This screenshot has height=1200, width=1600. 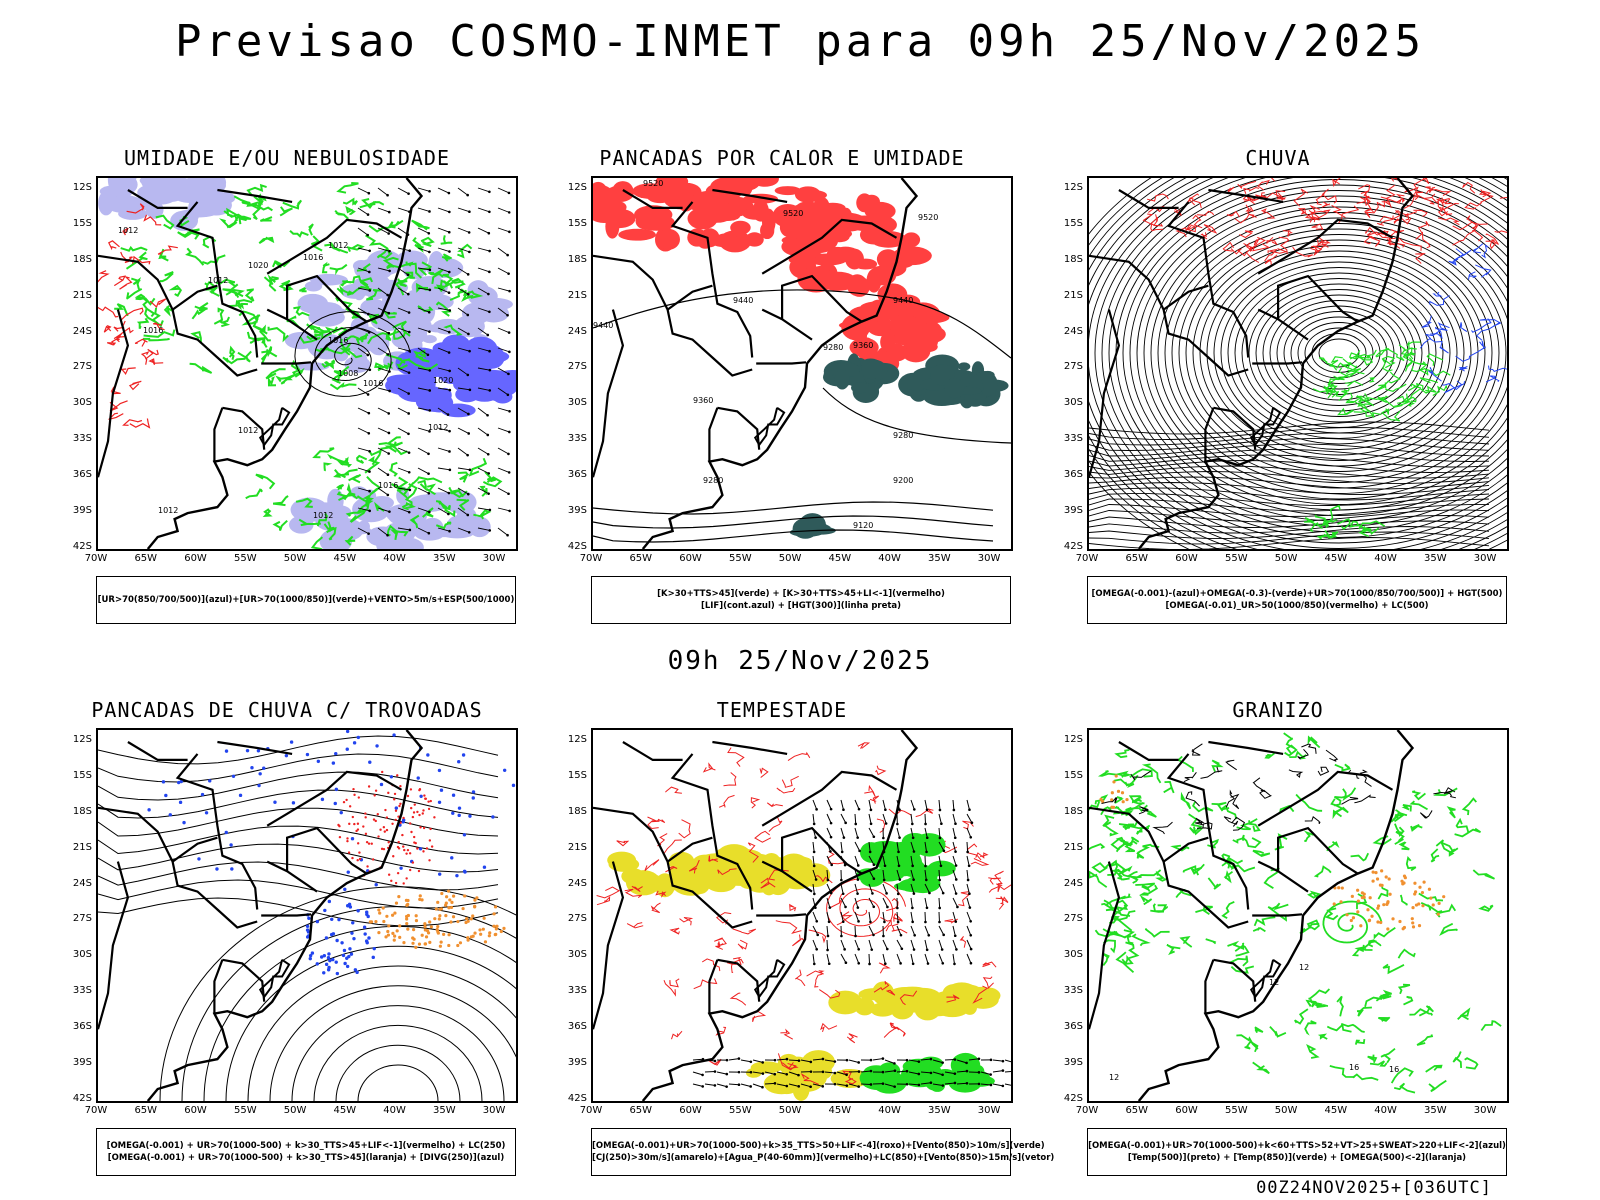 I want to click on streamline, so click(x=359, y=1013).